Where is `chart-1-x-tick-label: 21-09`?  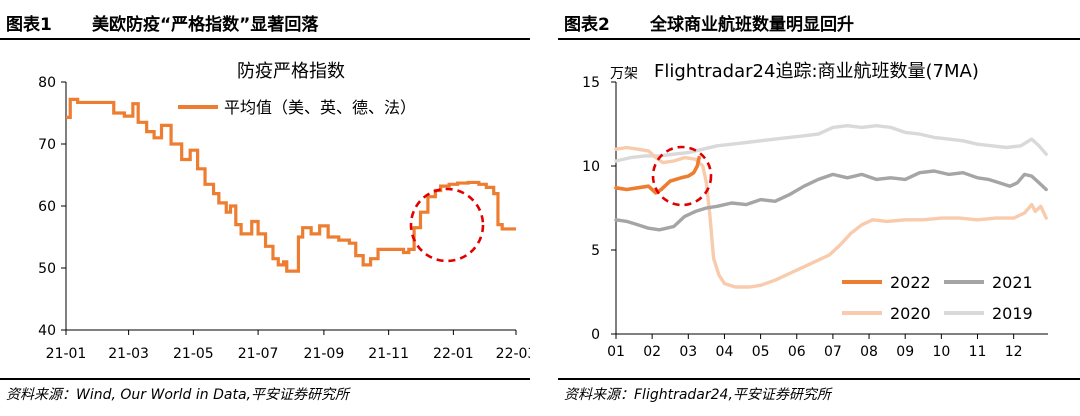 chart-1-x-tick-label: 21-09 is located at coordinates (324, 354).